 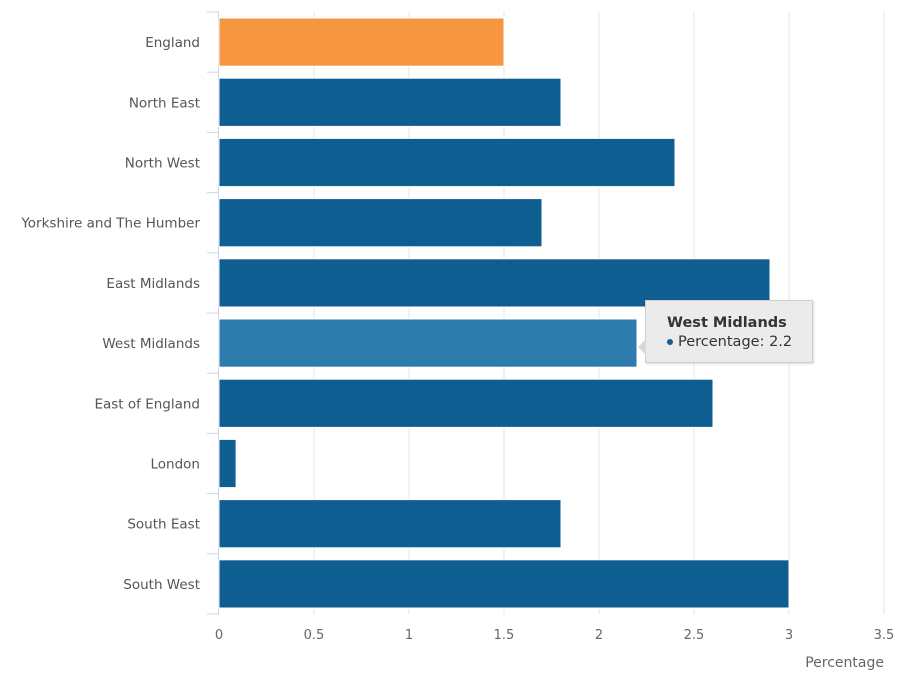 I want to click on bar-yorkshire-and-the-humber, so click(x=380, y=223).